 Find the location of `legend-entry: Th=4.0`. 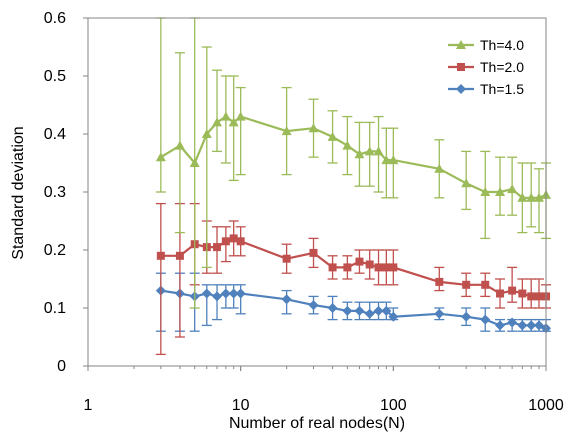

legend-entry: Th=4.0 is located at coordinates (486, 45).